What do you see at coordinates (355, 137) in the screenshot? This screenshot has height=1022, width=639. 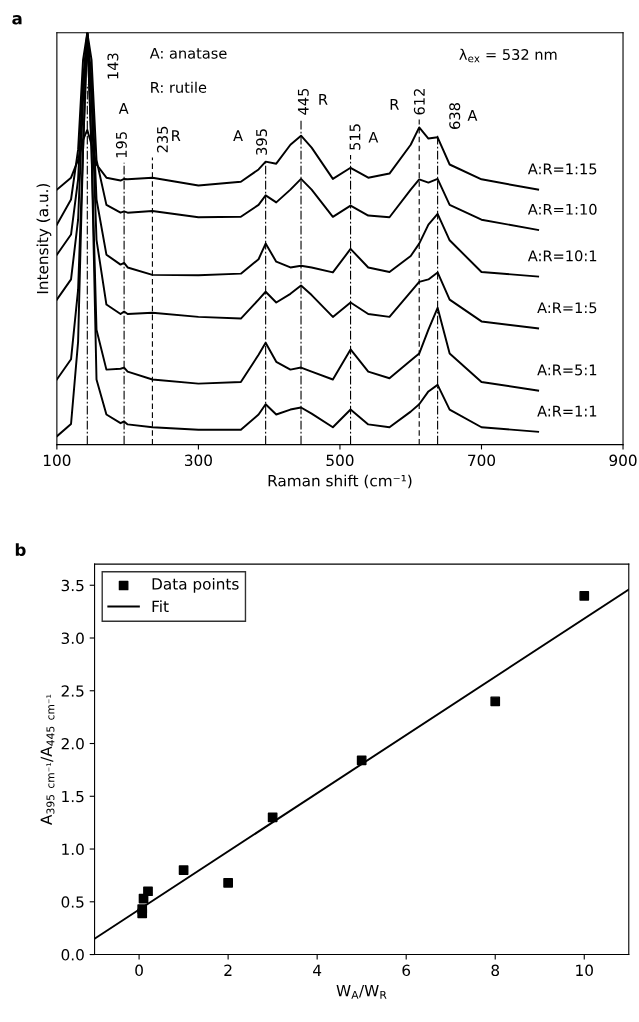 I see `ref-line-label: 515` at bounding box center [355, 137].